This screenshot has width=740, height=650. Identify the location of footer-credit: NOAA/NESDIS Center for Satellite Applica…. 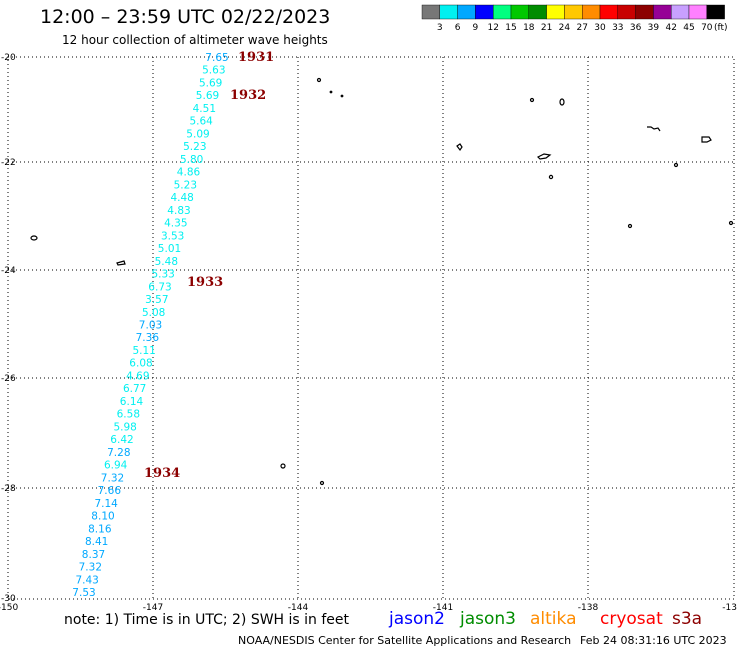
(405, 640).